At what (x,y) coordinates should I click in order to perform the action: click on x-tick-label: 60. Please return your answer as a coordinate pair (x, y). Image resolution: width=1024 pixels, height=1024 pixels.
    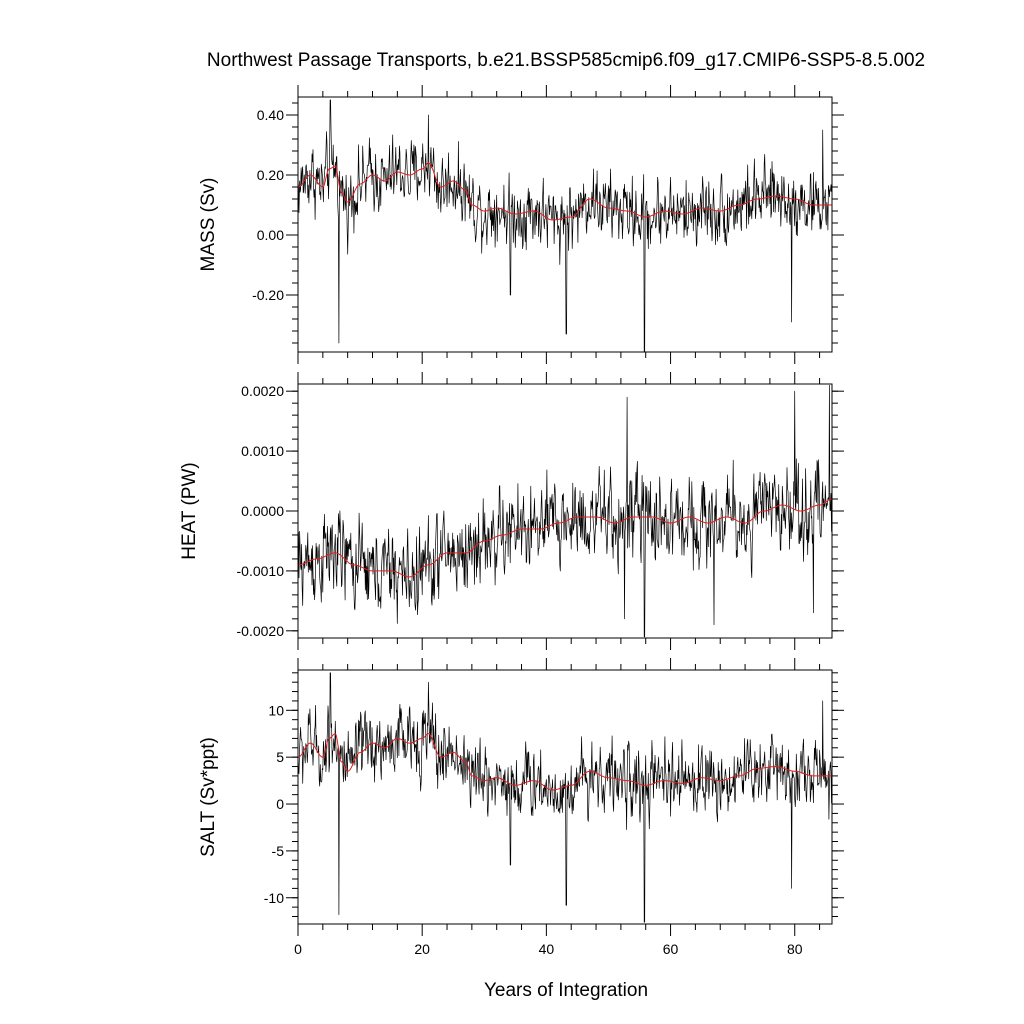
    Looking at the image, I should click on (671, 949).